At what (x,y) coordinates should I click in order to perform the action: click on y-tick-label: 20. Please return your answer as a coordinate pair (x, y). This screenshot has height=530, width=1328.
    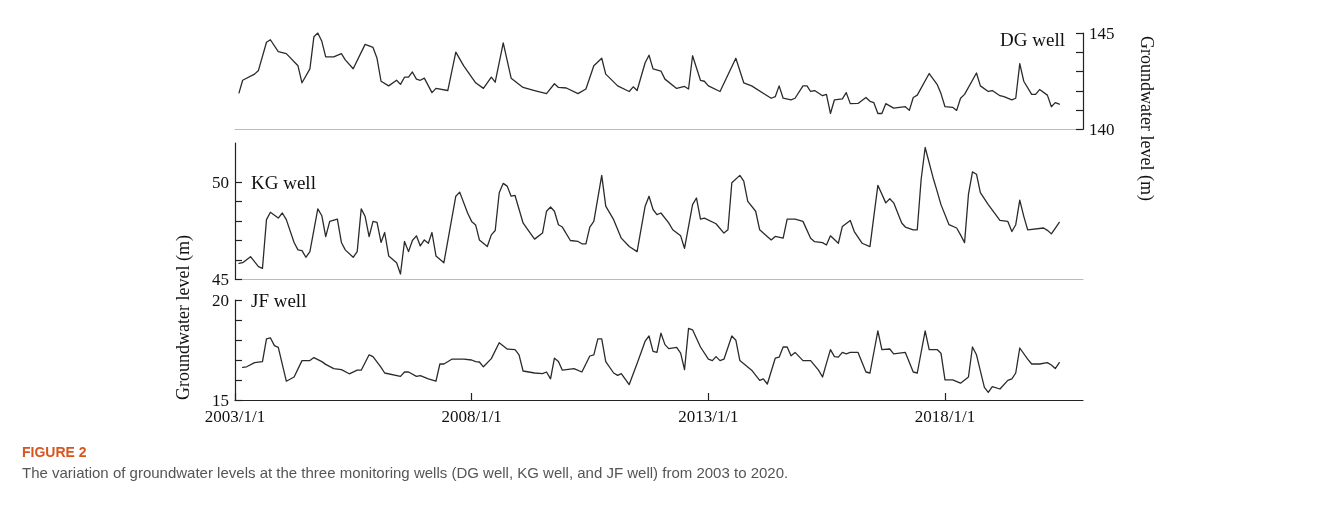
    Looking at the image, I should click on (220, 300).